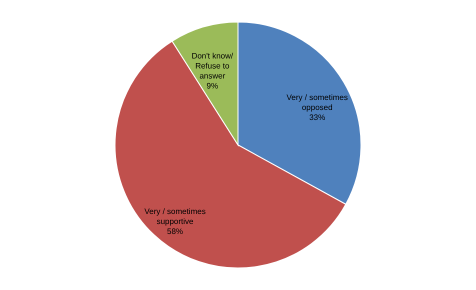 Image resolution: width=476 pixels, height=290 pixels. I want to click on data-label: 58%, so click(175, 231).